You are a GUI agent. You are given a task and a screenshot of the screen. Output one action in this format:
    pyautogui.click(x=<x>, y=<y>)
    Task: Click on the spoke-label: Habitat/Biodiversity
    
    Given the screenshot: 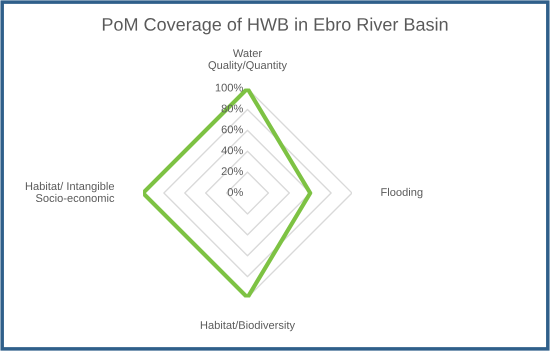 What is the action you would take?
    pyautogui.click(x=248, y=326)
    